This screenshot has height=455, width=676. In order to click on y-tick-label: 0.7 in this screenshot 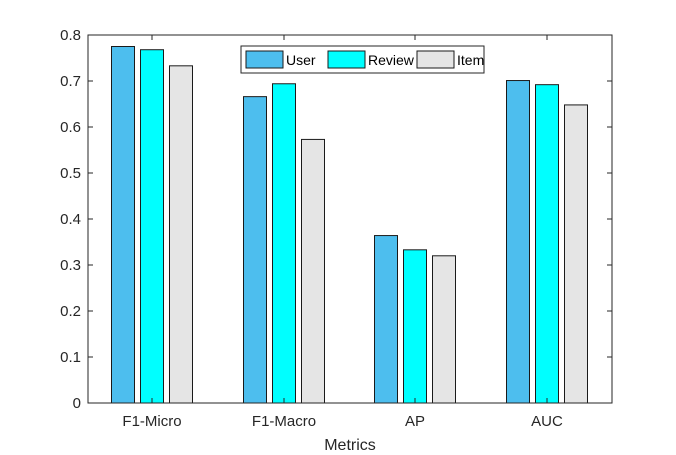, I will do `click(70, 81)`.